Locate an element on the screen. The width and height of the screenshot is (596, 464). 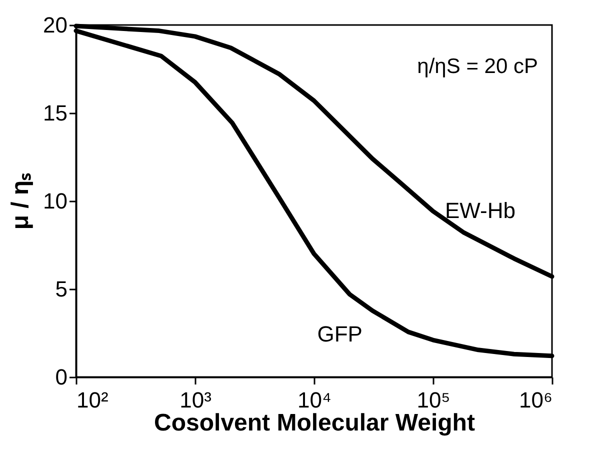
y-tick-label: 15 is located at coordinates (55, 113).